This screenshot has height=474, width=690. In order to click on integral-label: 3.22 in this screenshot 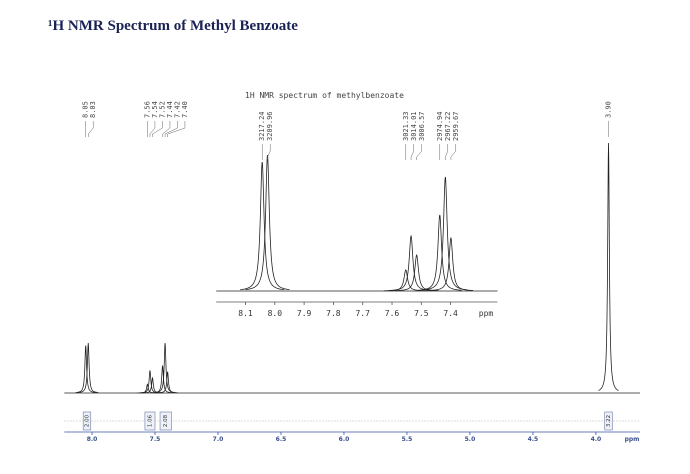, I will do `click(609, 421)`.